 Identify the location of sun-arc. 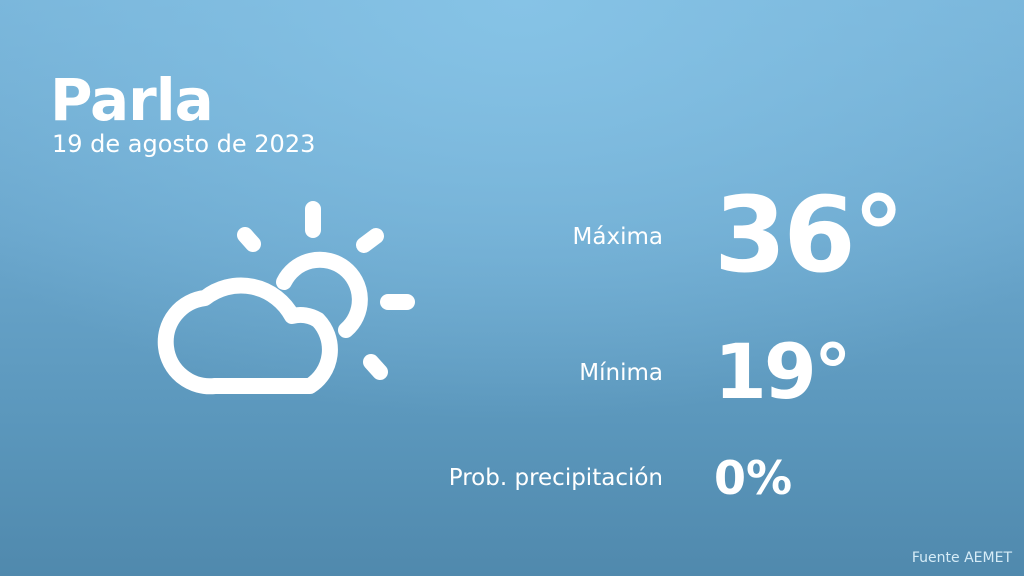
(322, 294).